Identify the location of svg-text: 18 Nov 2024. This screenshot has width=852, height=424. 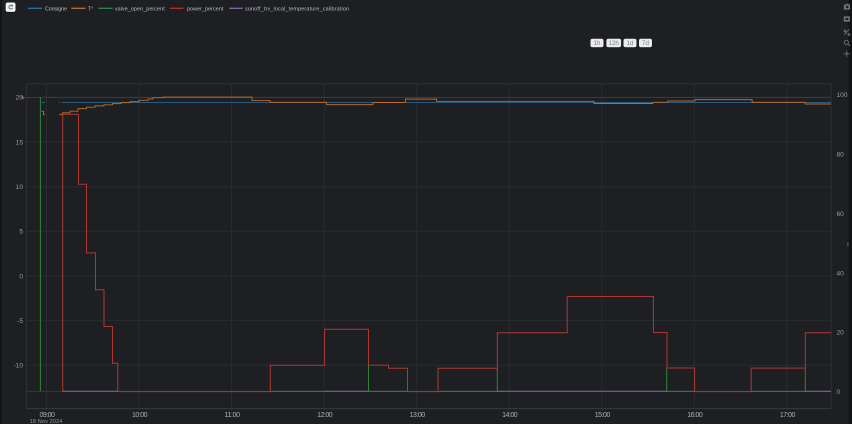
(46, 421).